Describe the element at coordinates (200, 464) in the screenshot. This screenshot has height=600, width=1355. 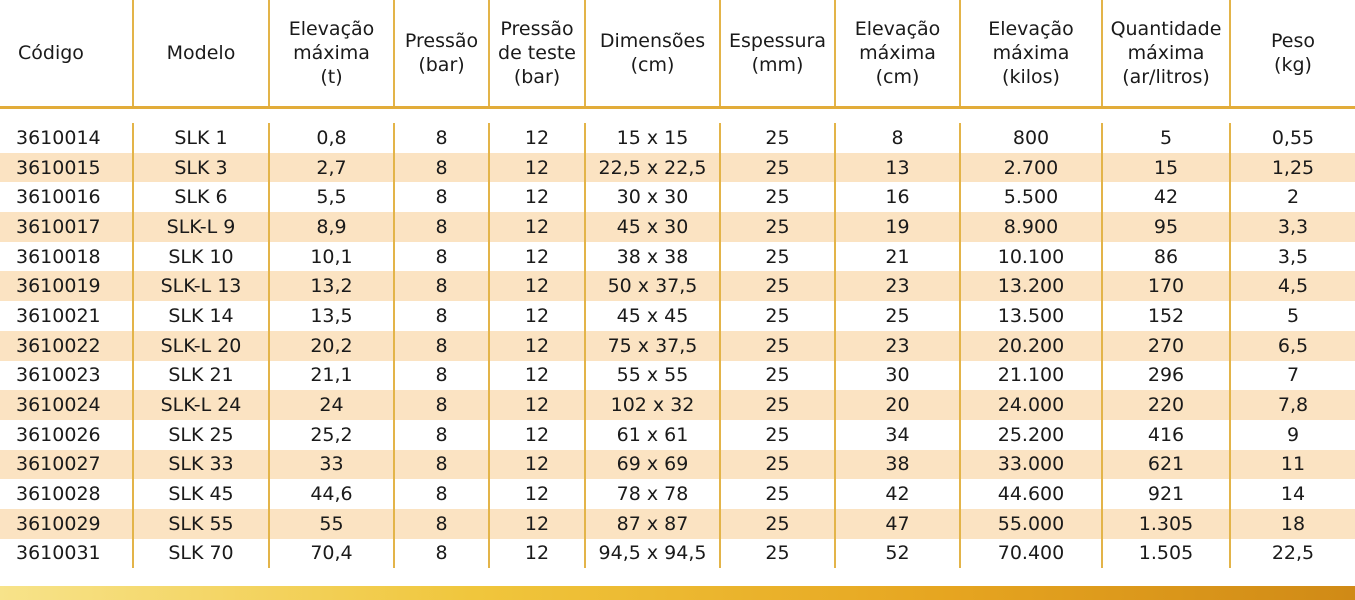
I see `table-cell: SLK 33` at that location.